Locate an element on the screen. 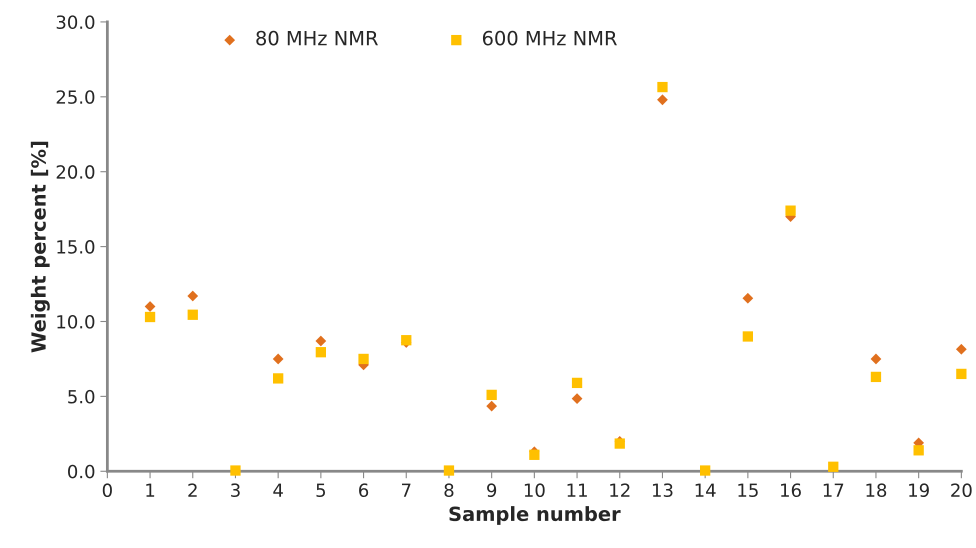 The image size is (976, 548). x-tick-label: 16 is located at coordinates (791, 490).